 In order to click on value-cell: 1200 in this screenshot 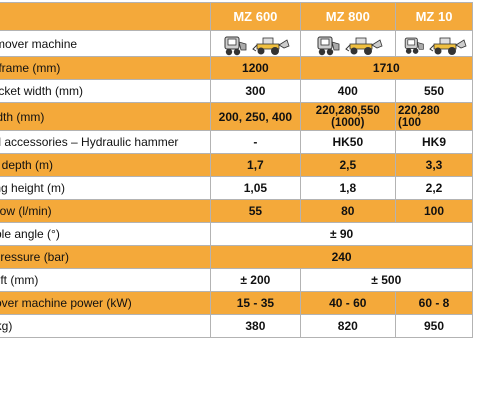, I will do `click(255, 68)`.